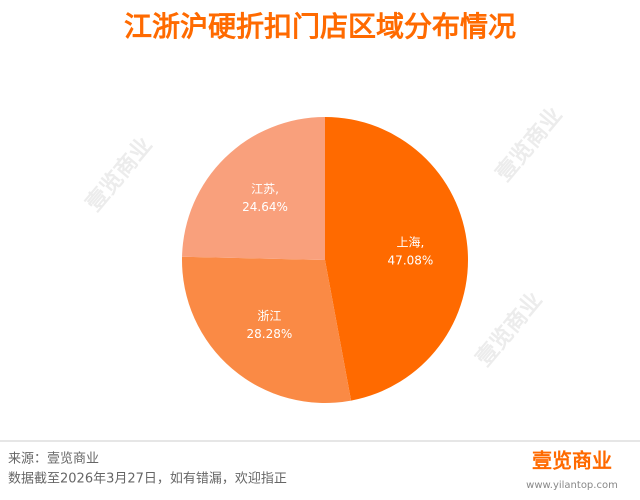 Image resolution: width=640 pixels, height=500 pixels. I want to click on slice-value-label: 28.28%, so click(270, 334).